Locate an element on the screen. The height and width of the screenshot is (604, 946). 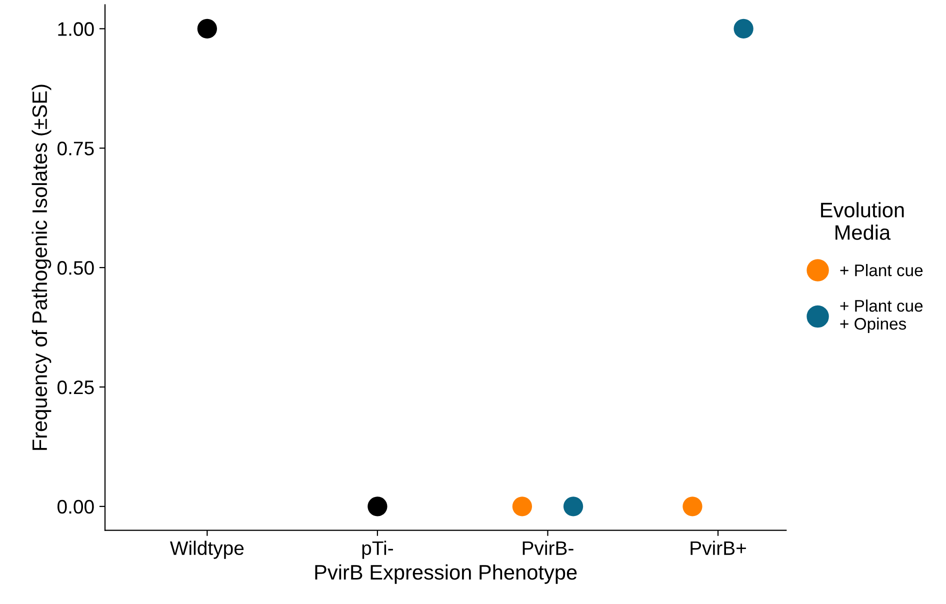
y-tick-label: 0.25 is located at coordinates (76, 387).